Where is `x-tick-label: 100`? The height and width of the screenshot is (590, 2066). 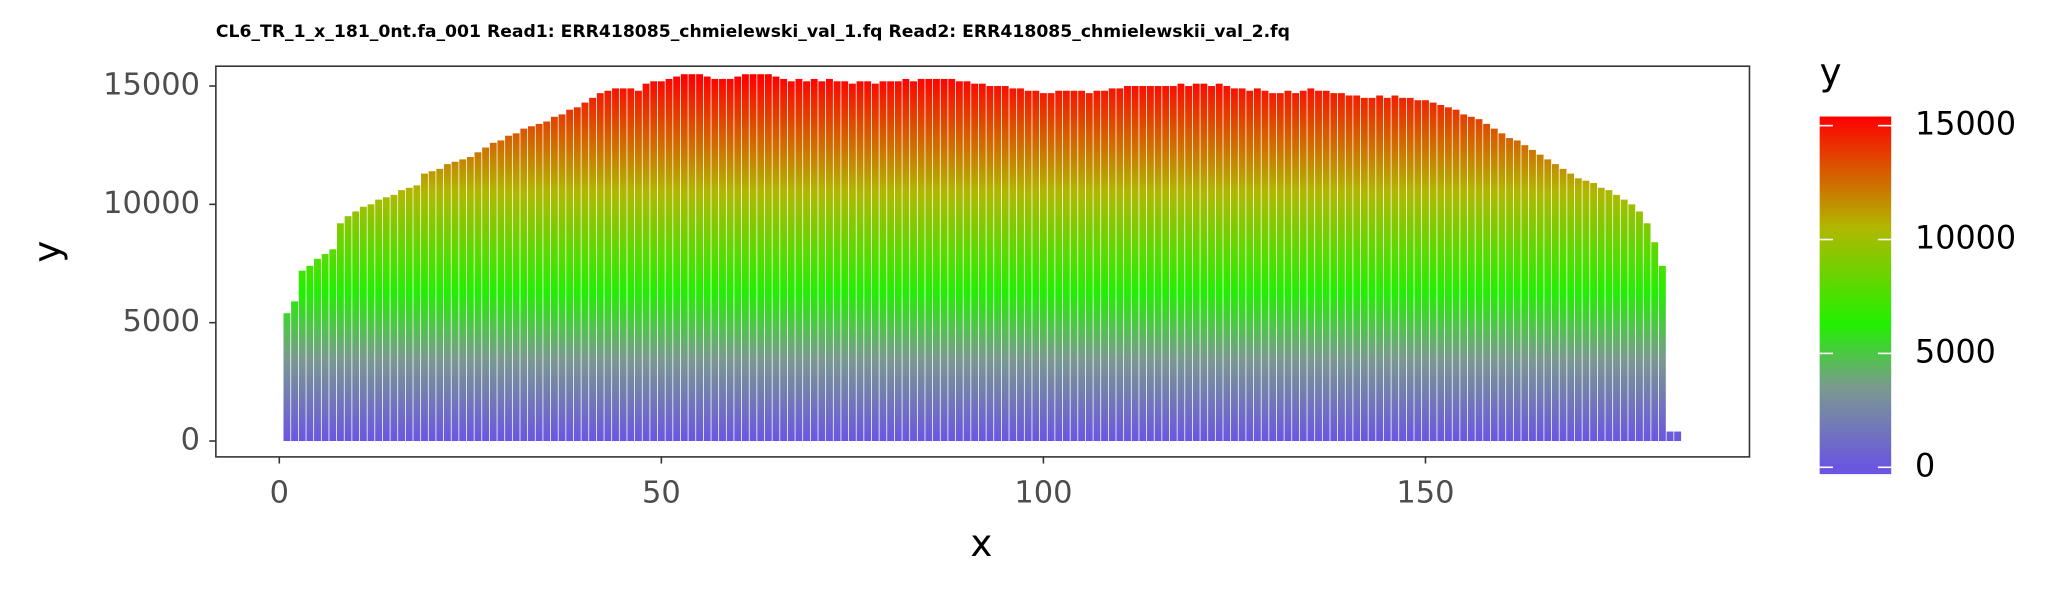 x-tick-label: 100 is located at coordinates (1043, 492).